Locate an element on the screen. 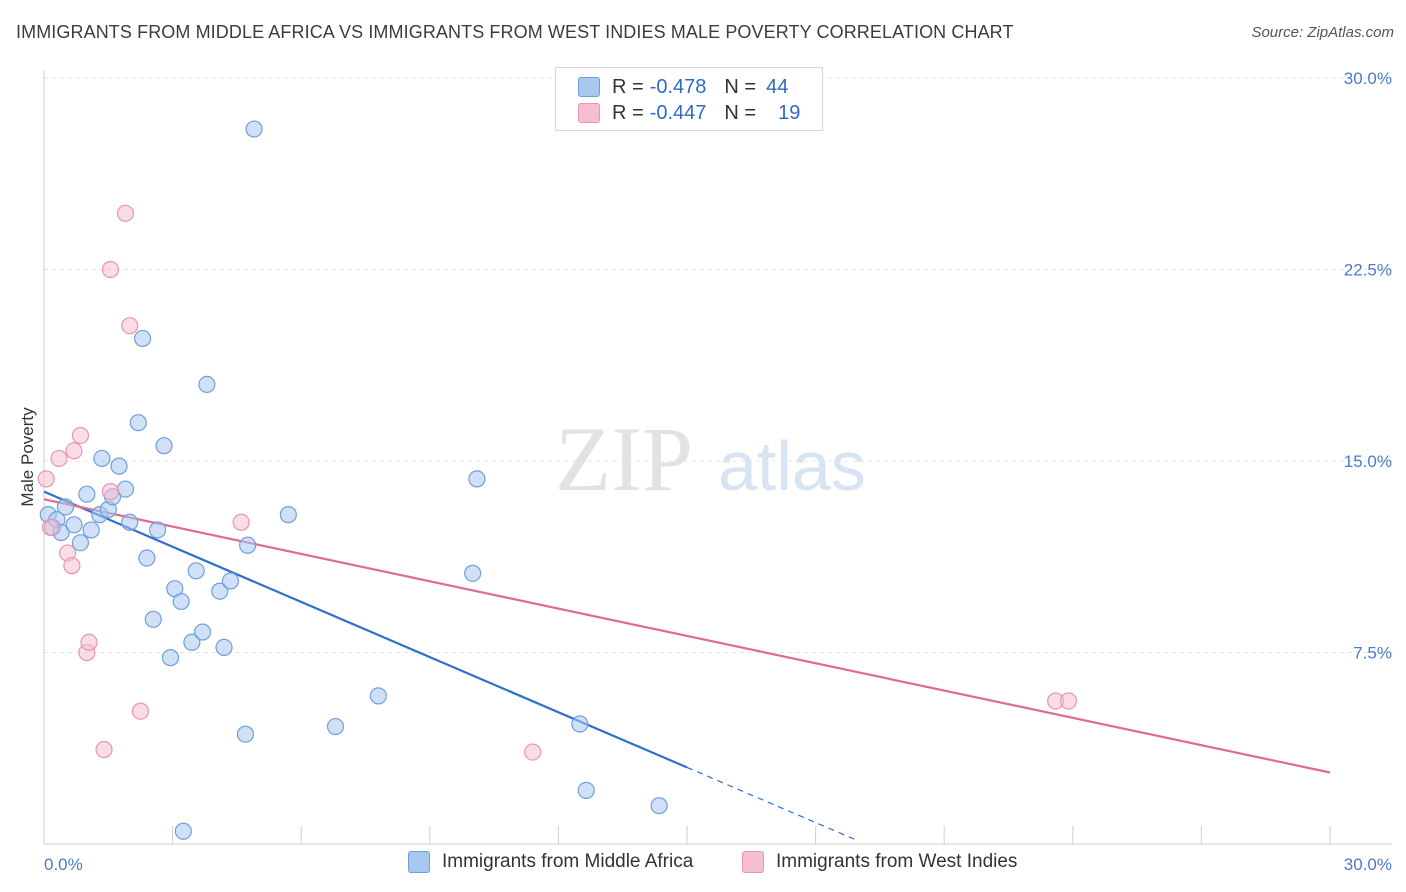 The image size is (1406, 892). bottom-legend-swatch-pink is located at coordinates (753, 862).